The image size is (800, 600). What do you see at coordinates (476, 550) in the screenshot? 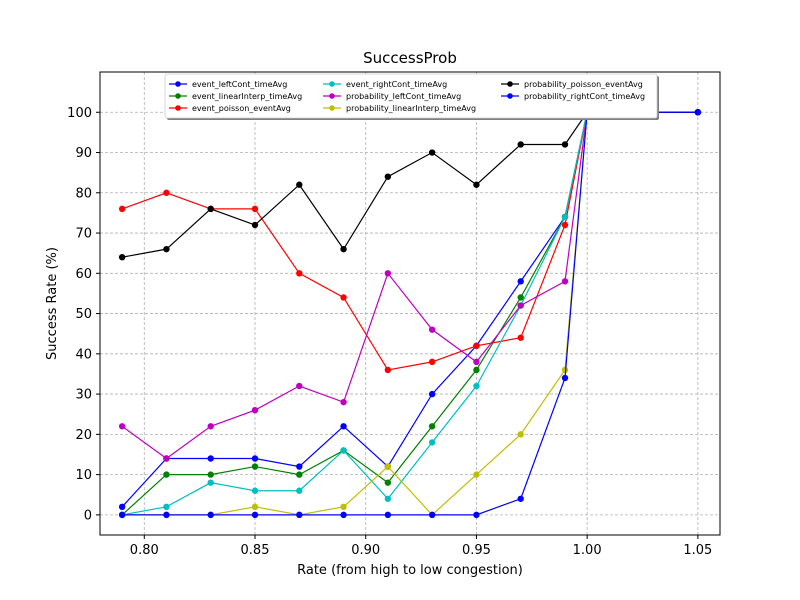
I see `x-tick-label: 0.95` at bounding box center [476, 550].